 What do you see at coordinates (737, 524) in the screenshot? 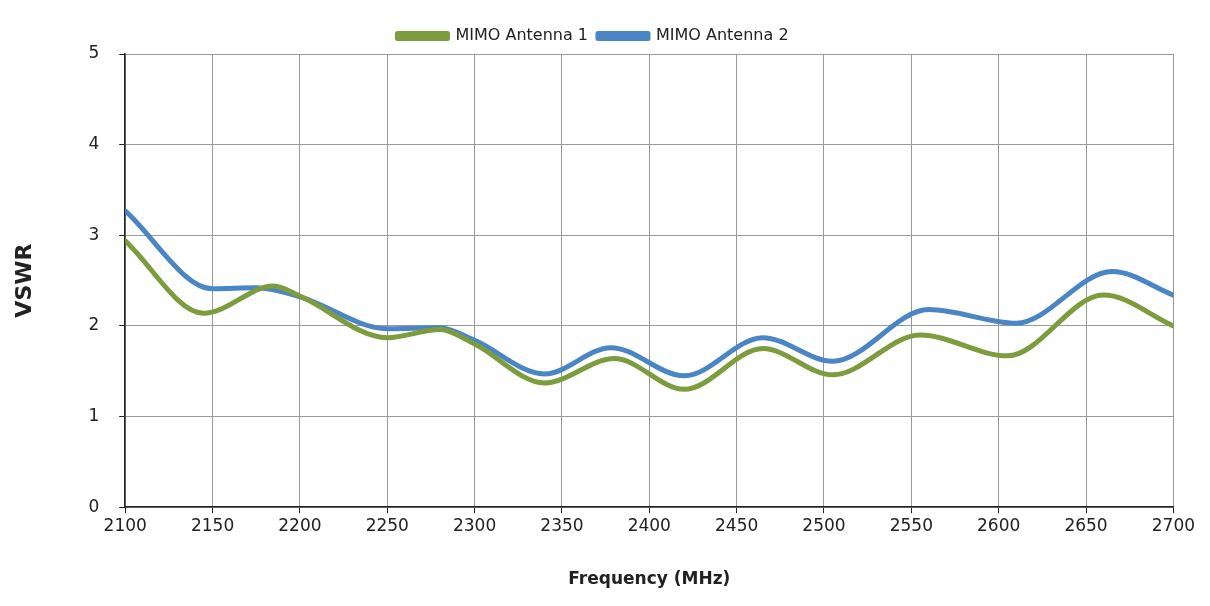
I see `x-tick-label: 2450` at bounding box center [737, 524].